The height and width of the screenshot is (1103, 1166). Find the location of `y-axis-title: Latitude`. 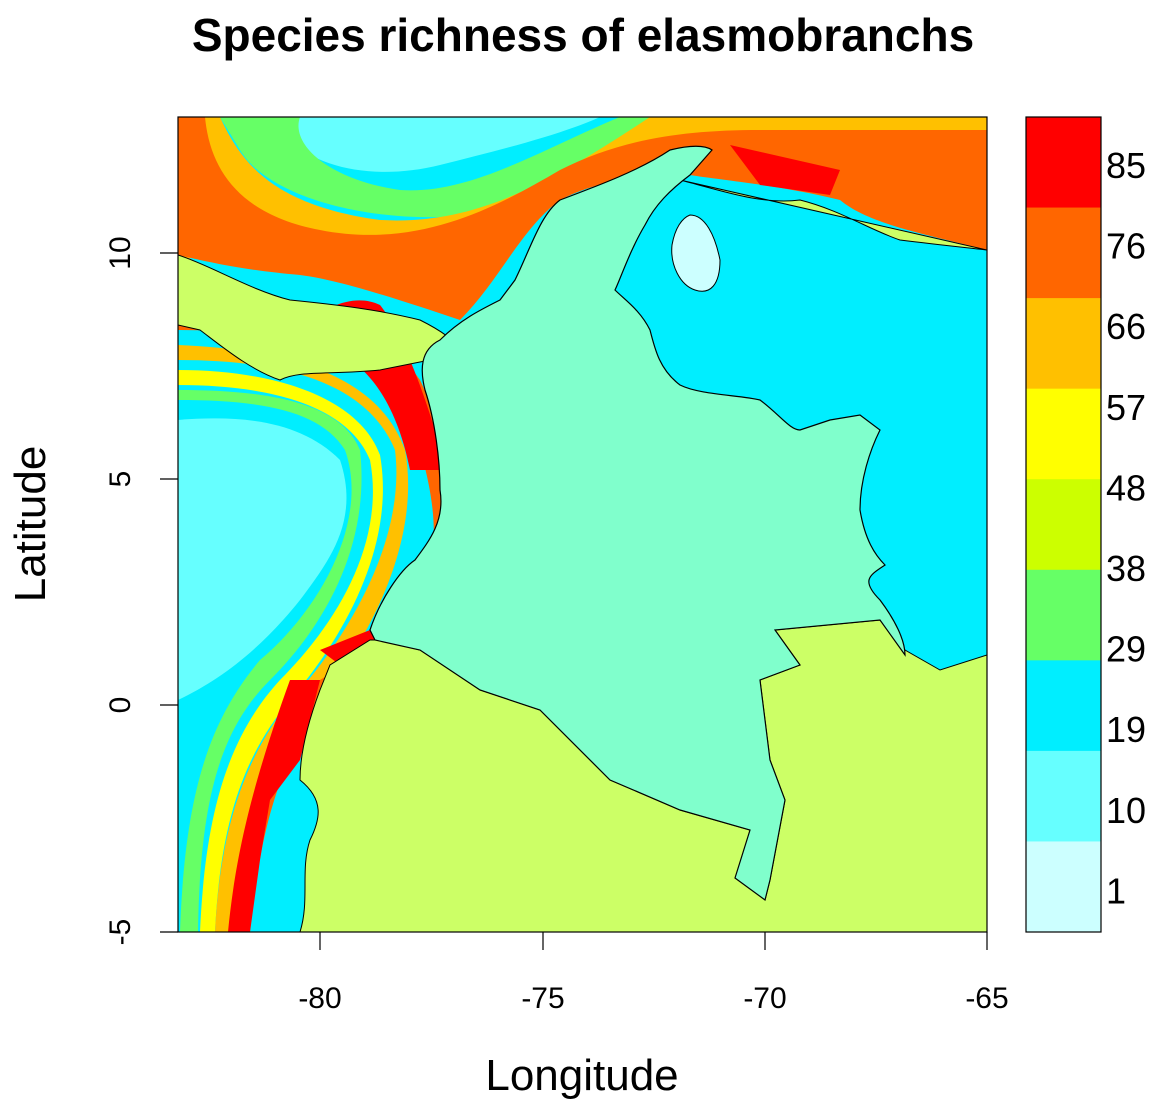

y-axis-title: Latitude is located at coordinates (30, 524).